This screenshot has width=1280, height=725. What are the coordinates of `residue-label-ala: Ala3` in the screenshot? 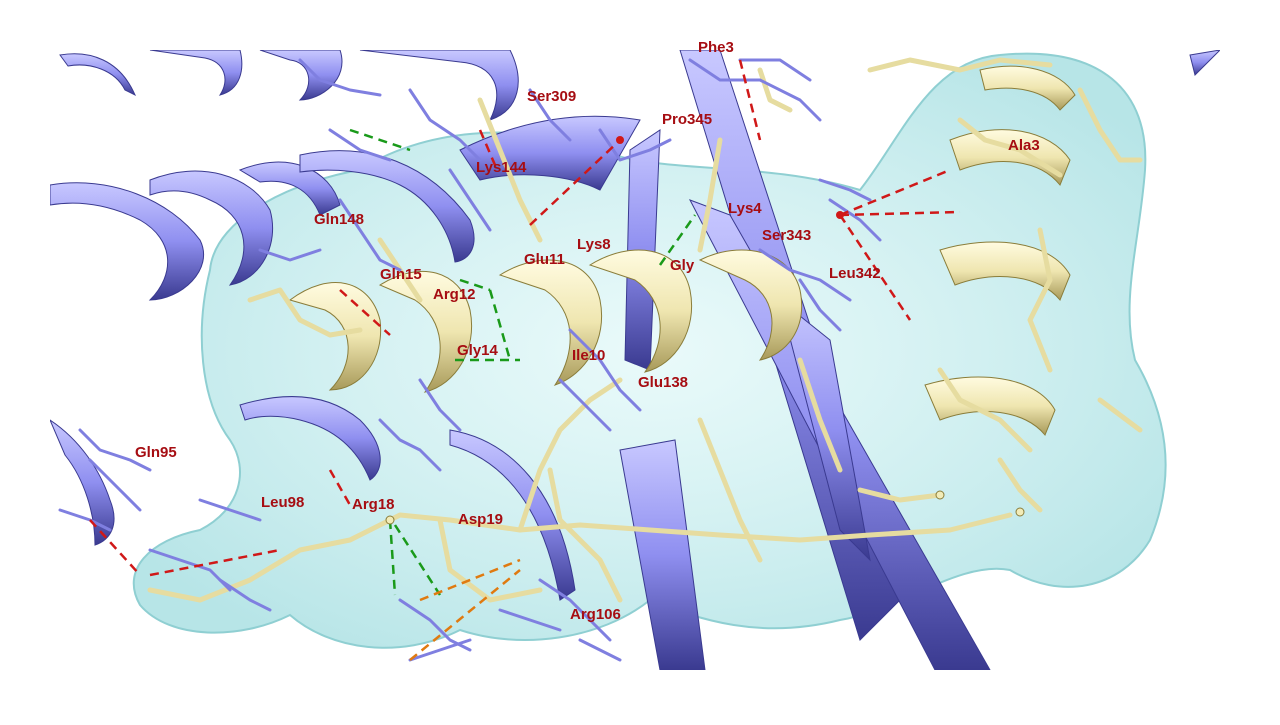 It's located at (1024, 145).